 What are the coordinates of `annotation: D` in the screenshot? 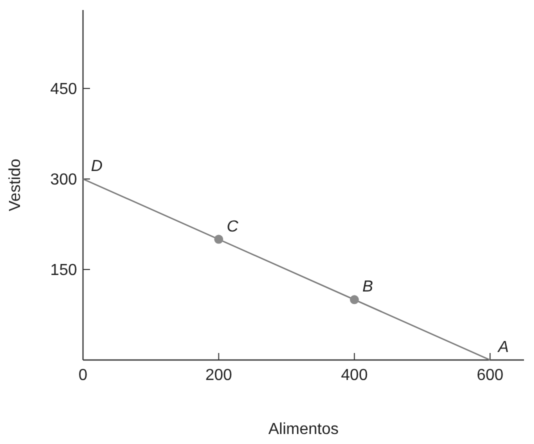 It's located at (97, 166).